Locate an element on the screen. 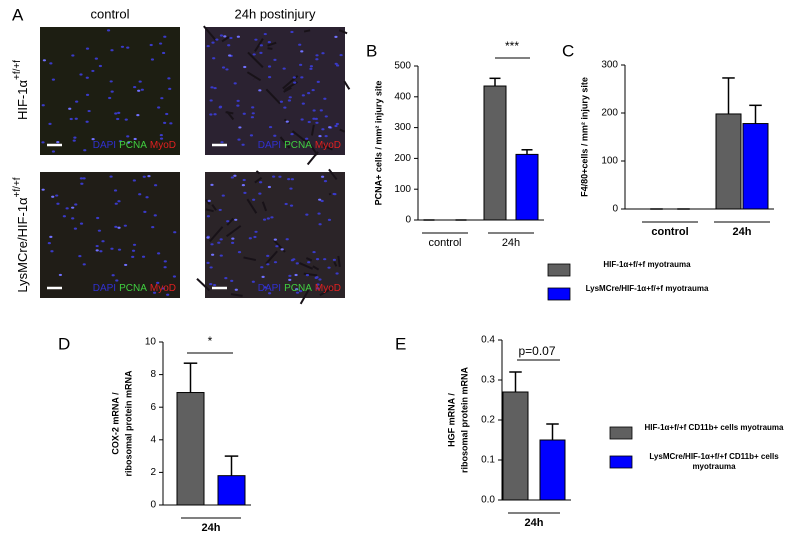 Image resolution: width=800 pixels, height=547 pixels. legend-swatch is located at coordinates (559, 270).